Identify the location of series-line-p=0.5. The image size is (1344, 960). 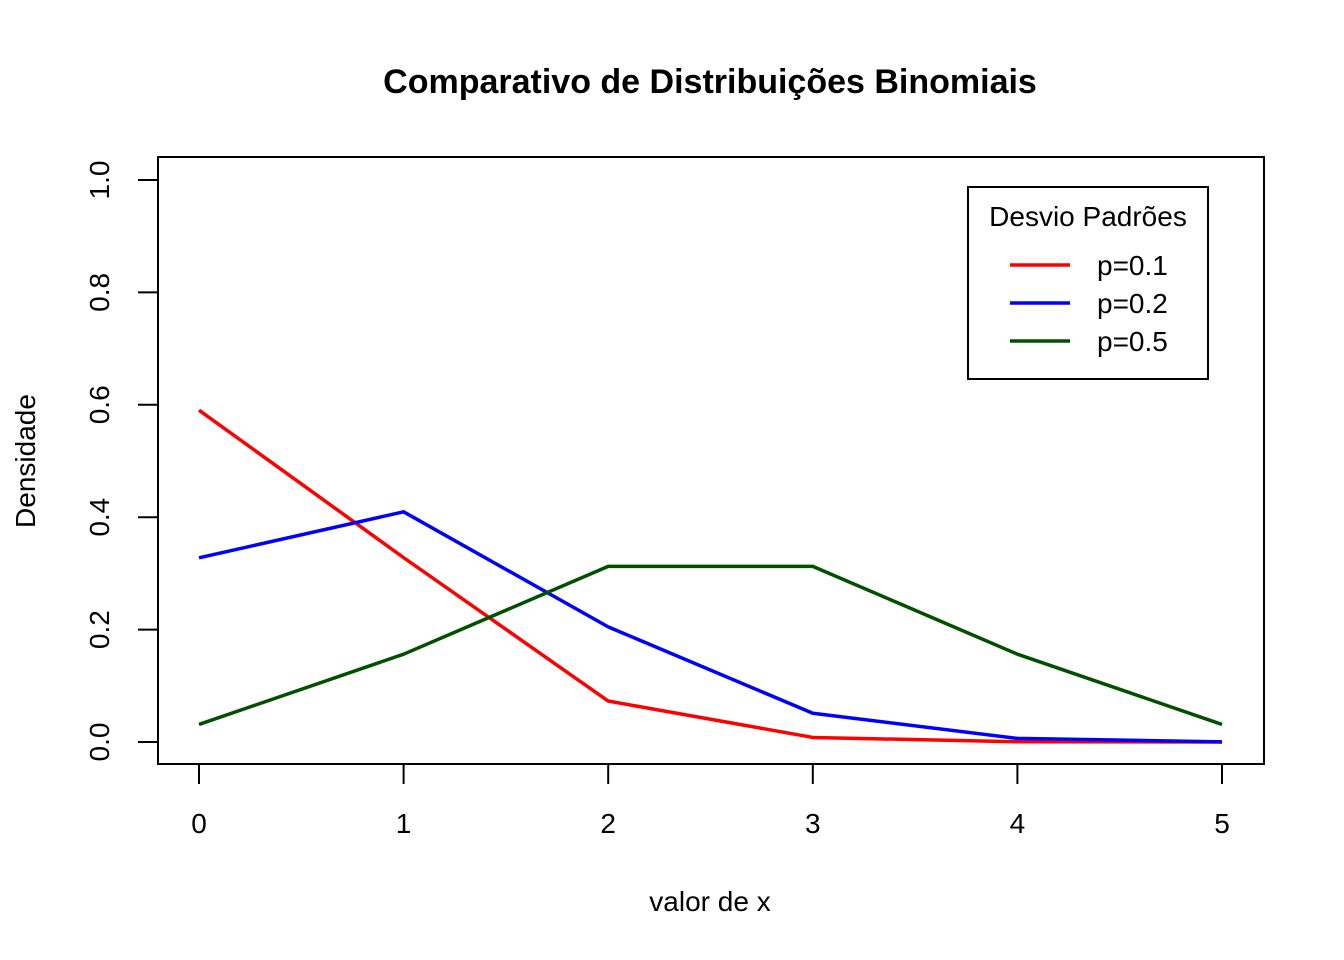
(710, 645).